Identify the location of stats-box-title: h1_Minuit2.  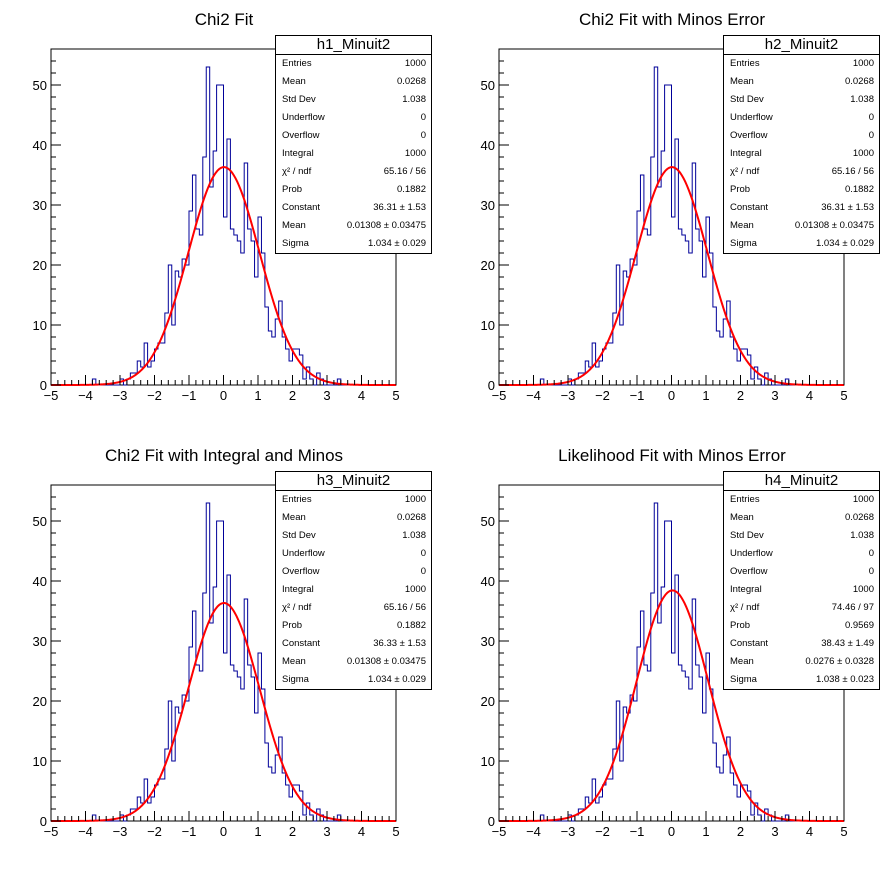
(353, 45).